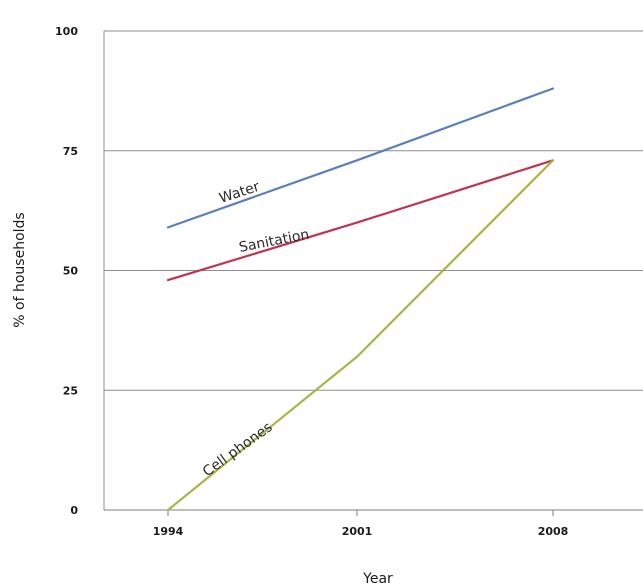  Describe the element at coordinates (377, 579) in the screenshot. I see `x-axis-label: Year` at that location.